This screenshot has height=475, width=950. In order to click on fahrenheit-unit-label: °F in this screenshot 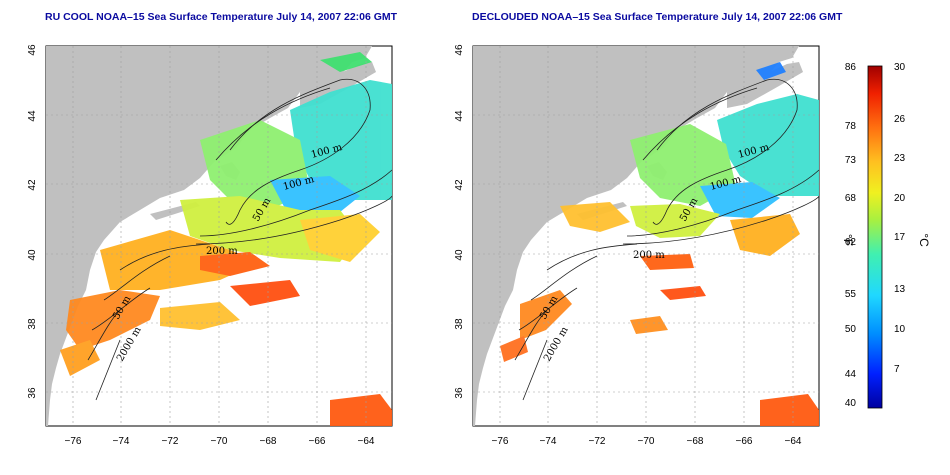, I will do `click(848, 240)`.